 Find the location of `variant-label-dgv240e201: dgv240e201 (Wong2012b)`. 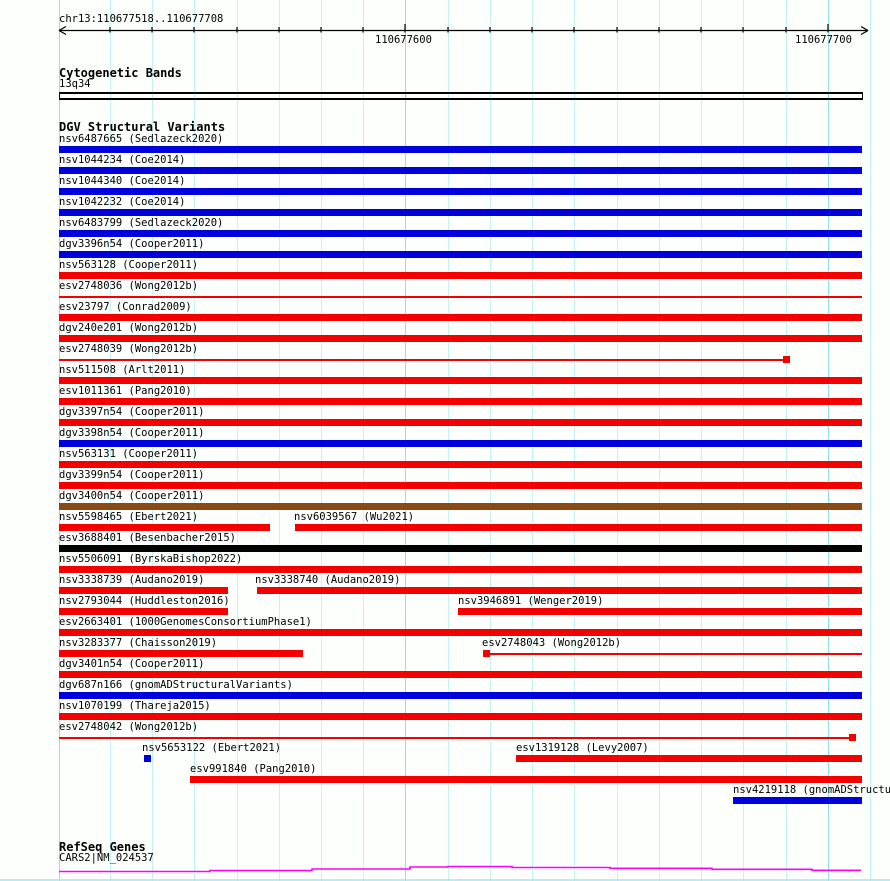

variant-label-dgv240e201: dgv240e201 (Wong2012b) is located at coordinates (129, 328).